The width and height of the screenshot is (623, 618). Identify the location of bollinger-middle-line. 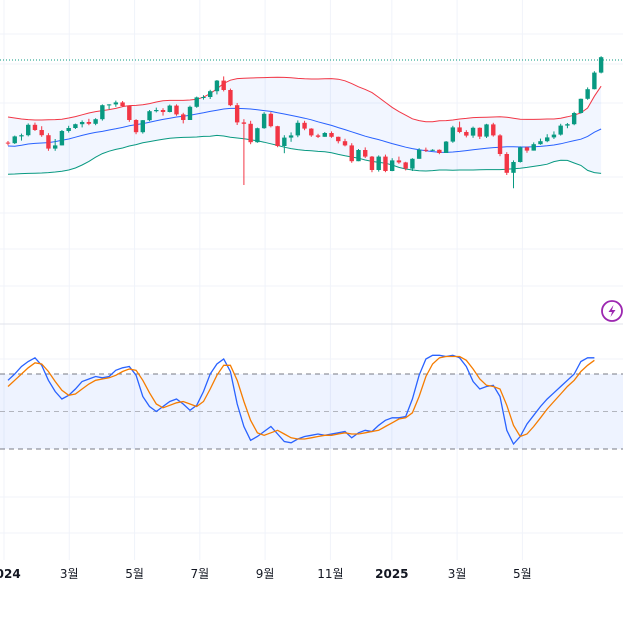
(304, 130).